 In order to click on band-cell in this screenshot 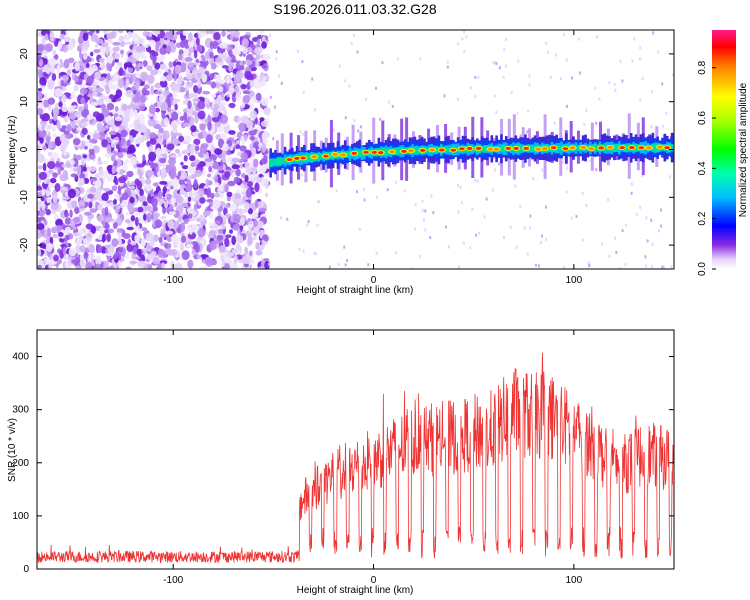, I will do `click(549, 148)`.